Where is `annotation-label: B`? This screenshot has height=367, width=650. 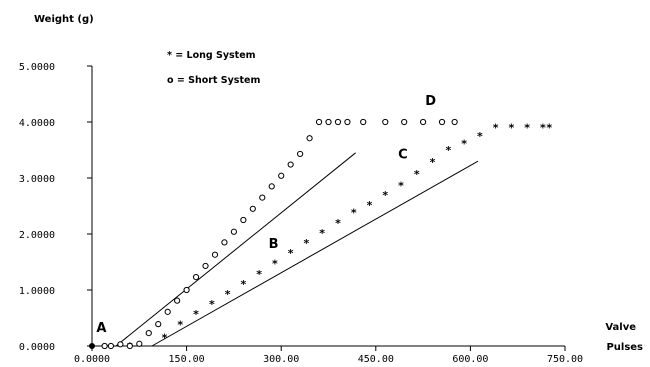 annotation-label: B is located at coordinates (274, 244).